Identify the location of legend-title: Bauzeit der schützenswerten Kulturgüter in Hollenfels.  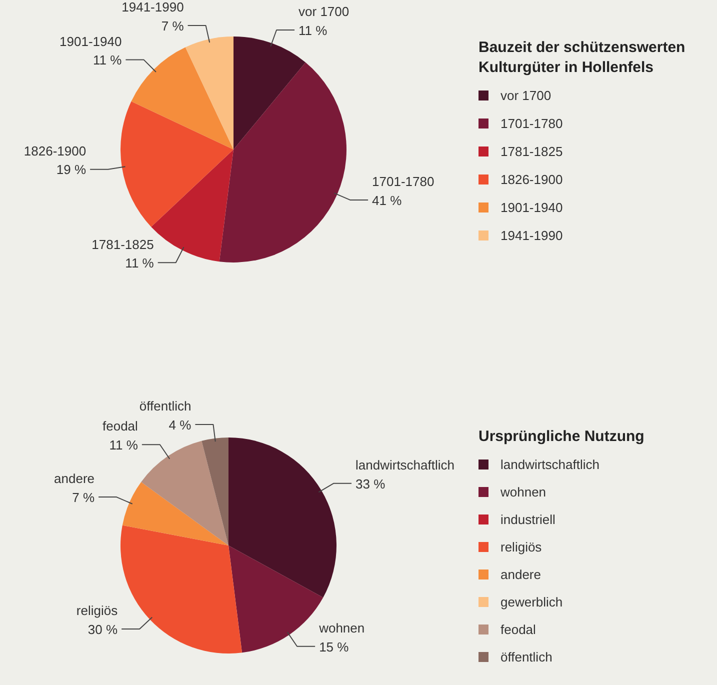
(582, 57).